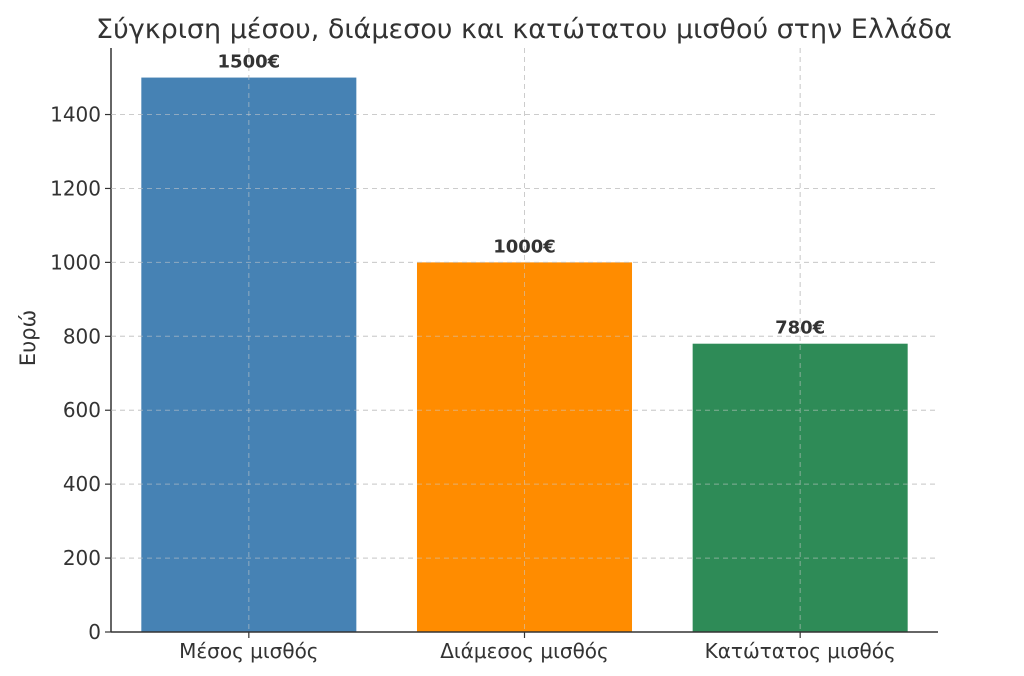 The image size is (1024, 676). What do you see at coordinates (82, 410) in the screenshot?
I see `y-tick-label: 600` at bounding box center [82, 410].